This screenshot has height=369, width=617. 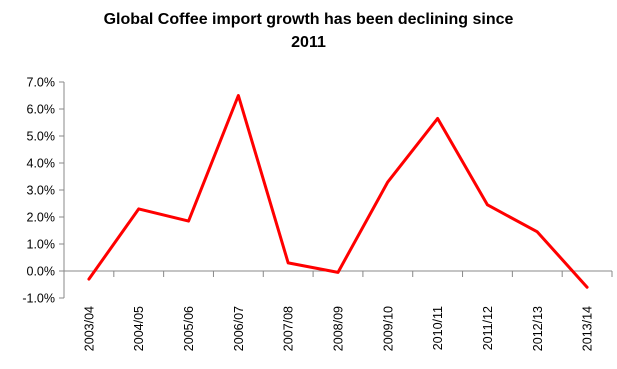 I want to click on x-tick-label: 2011/12, so click(x=488, y=328).